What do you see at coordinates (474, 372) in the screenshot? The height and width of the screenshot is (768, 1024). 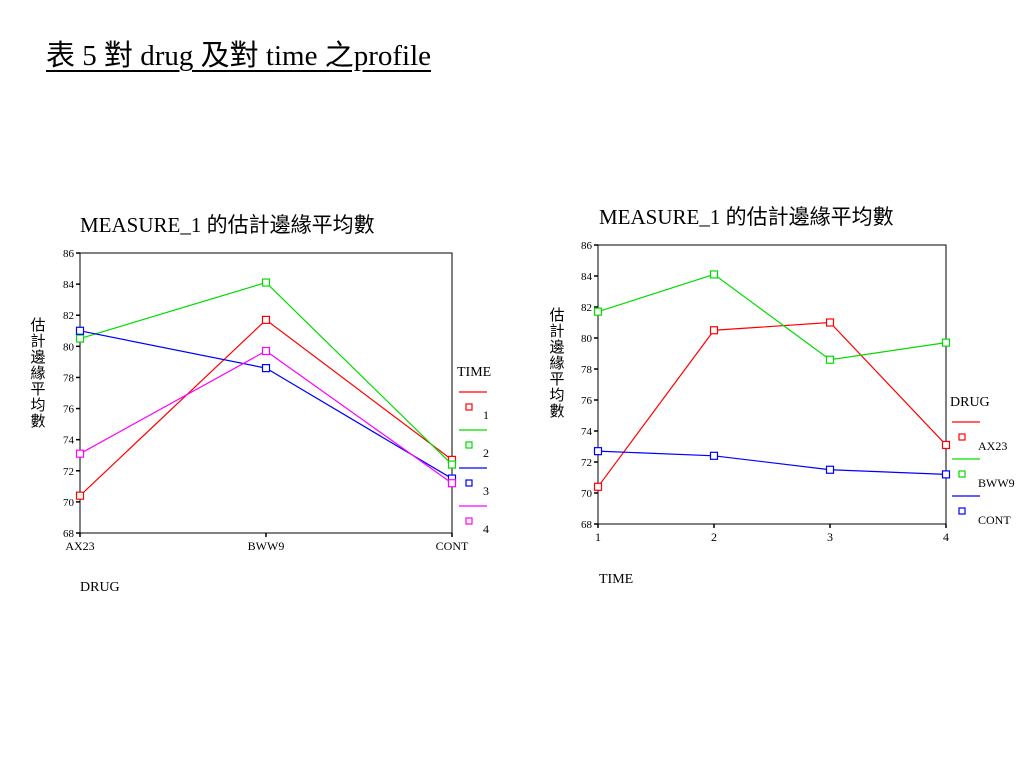 I see `chart1-legend-title: TIME` at bounding box center [474, 372].